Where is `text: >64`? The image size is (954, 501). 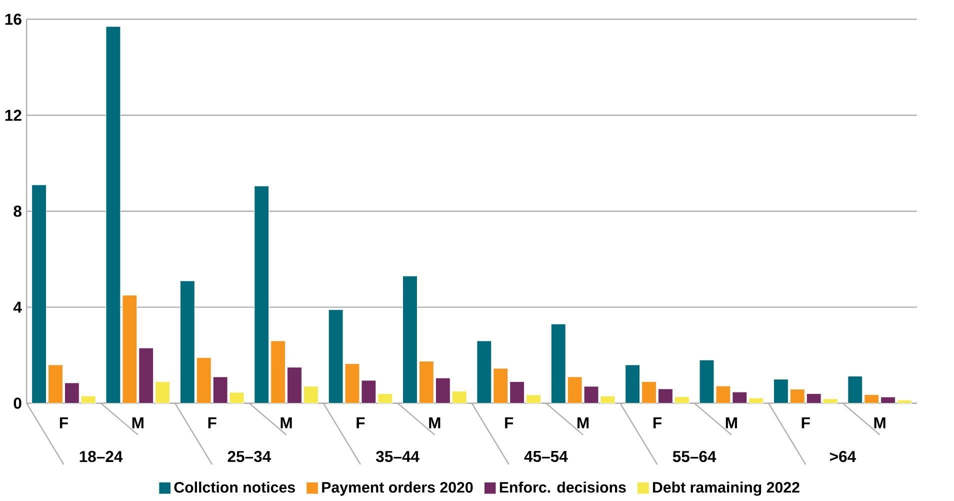 text: >64 is located at coordinates (843, 456).